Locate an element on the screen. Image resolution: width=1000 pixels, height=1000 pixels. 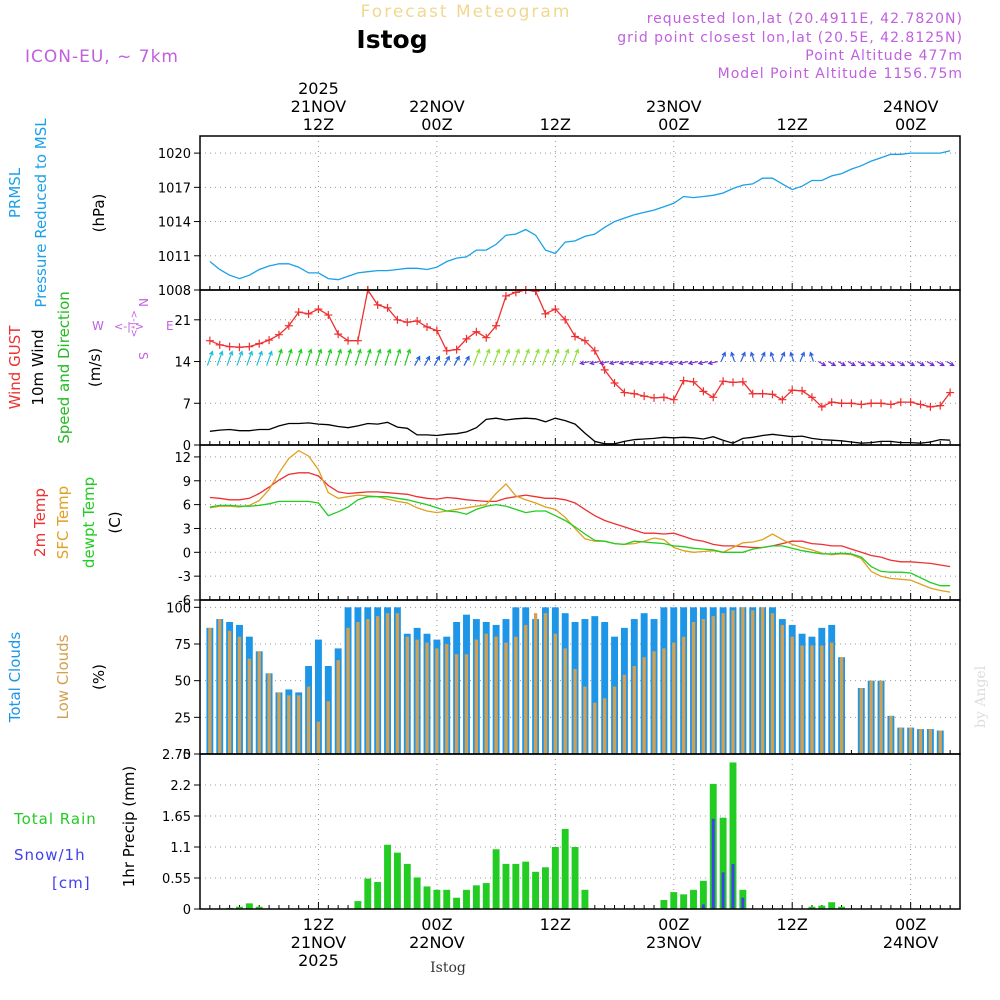
panel-frame is located at coordinates (580, 213).